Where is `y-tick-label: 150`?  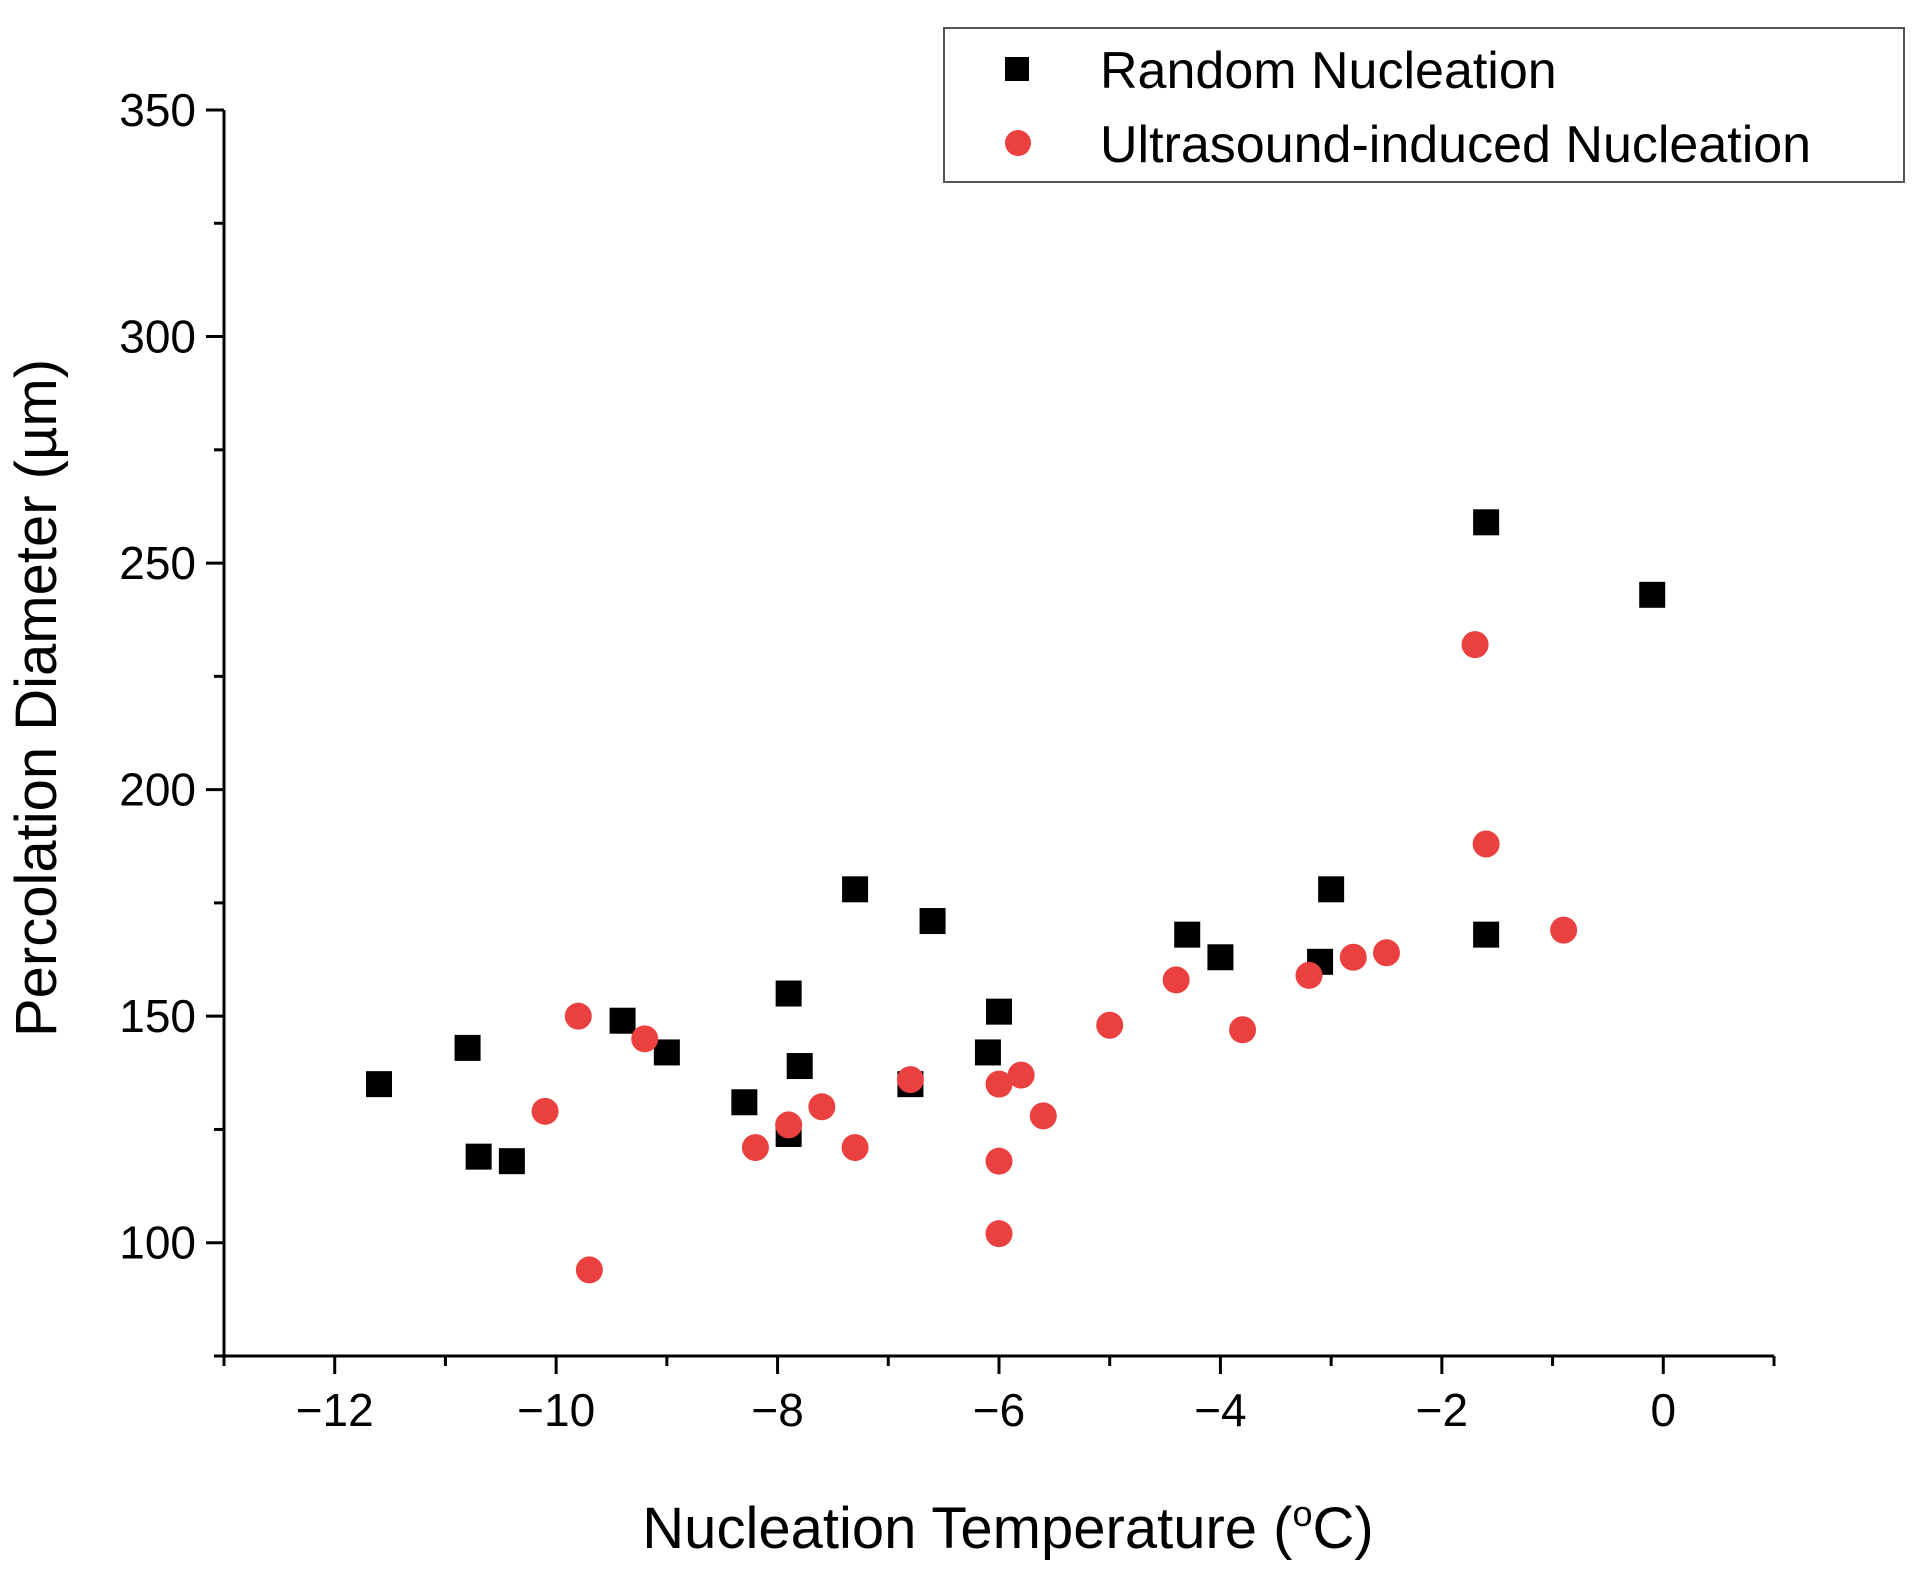
y-tick-label: 150 is located at coordinates (157, 1016).